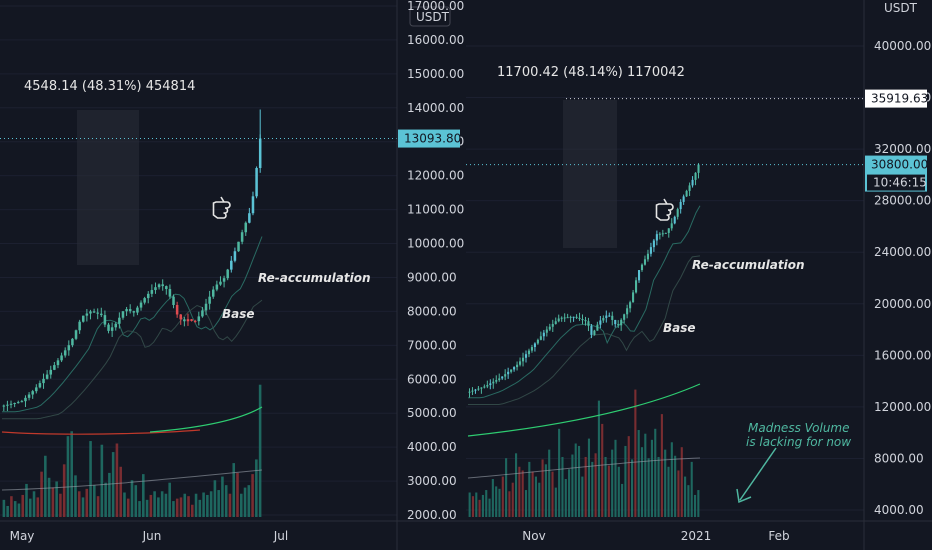  I want to click on right-annotation-base: Base, so click(679, 328).